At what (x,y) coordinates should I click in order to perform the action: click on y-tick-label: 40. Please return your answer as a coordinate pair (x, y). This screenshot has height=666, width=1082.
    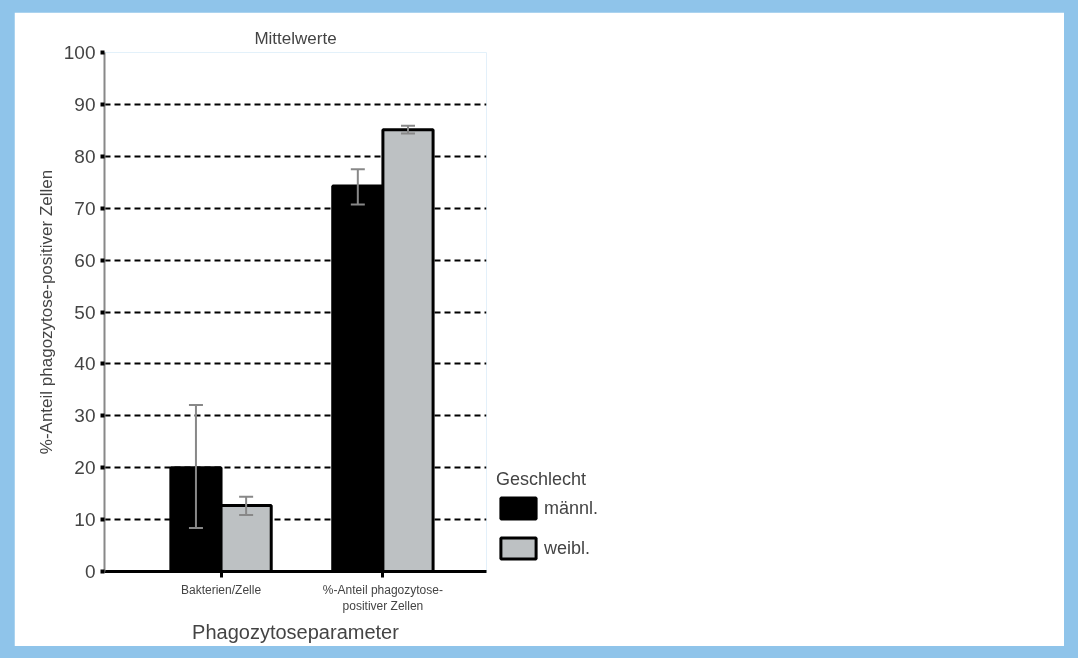
    Looking at the image, I should click on (85, 364).